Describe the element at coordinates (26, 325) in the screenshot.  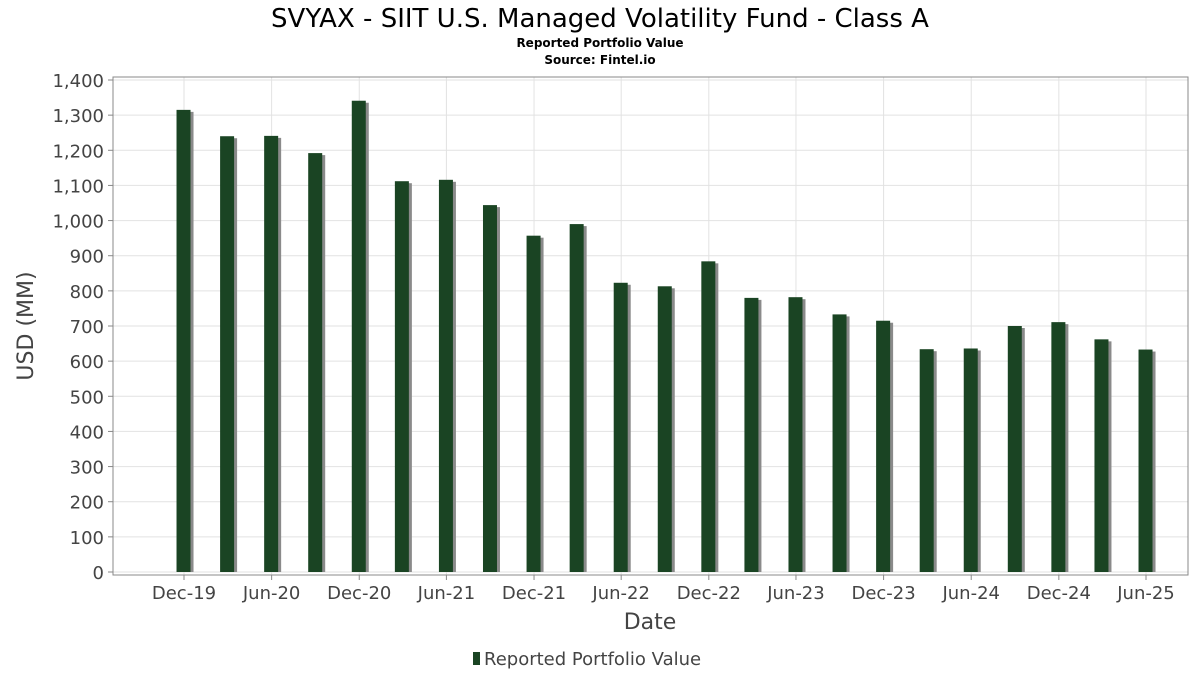
I see `y-axis-label: USD (MM)` at that location.